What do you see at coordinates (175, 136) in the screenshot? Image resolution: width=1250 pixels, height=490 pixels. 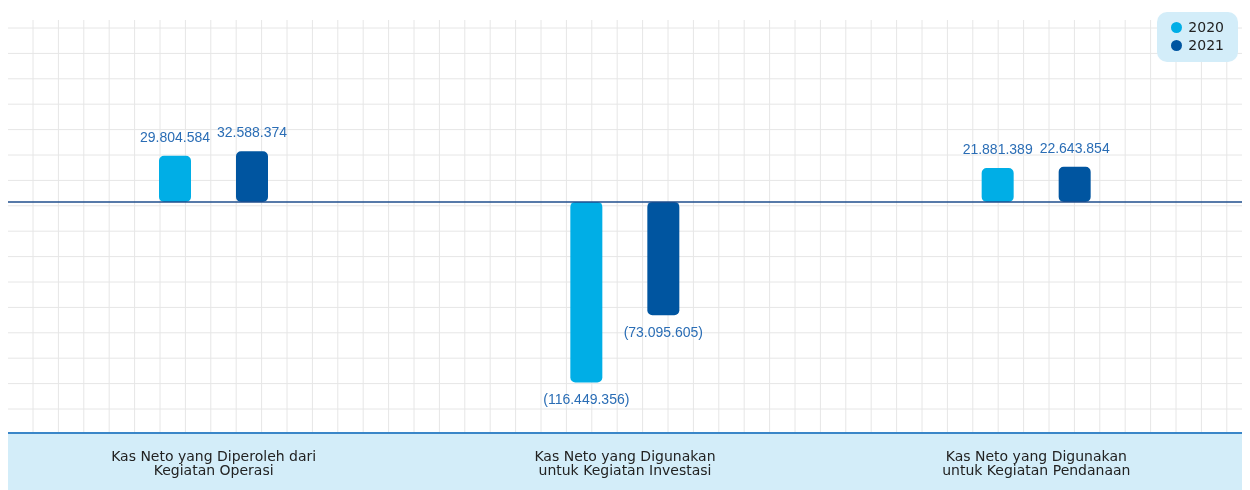 I see `data-label: 29.804.584` at bounding box center [175, 136].